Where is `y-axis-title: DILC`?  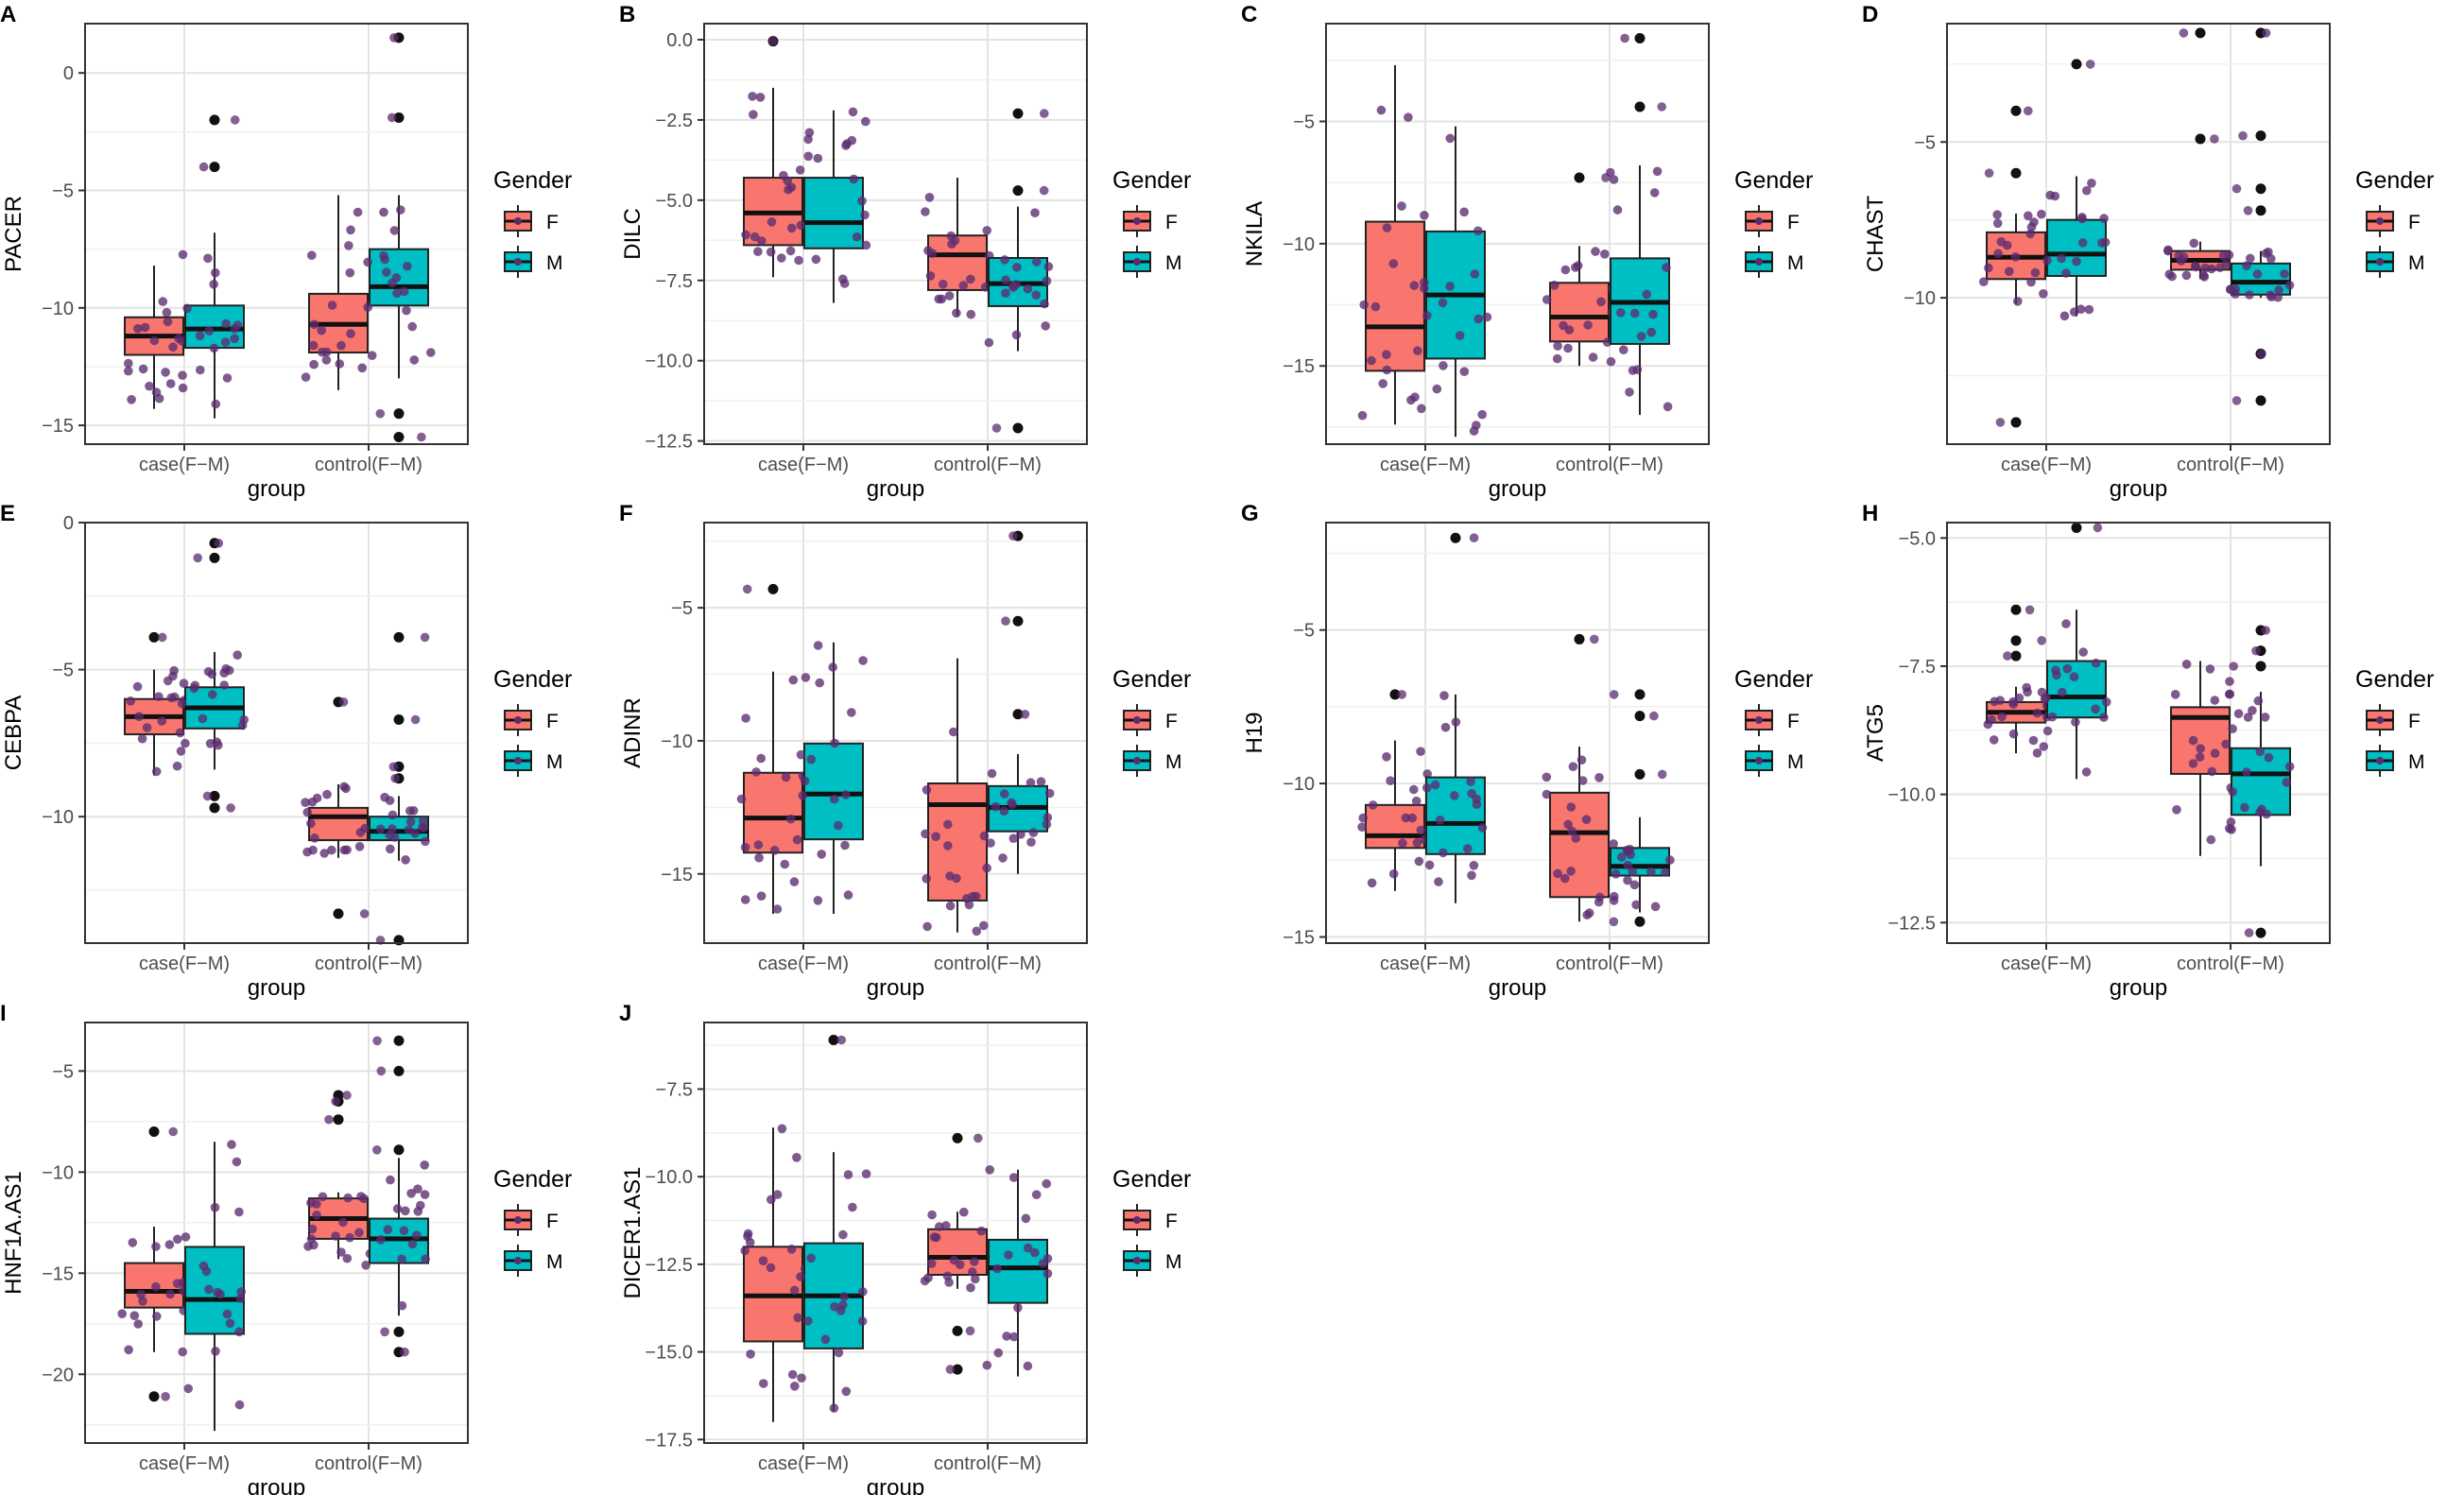 y-axis-title: DILC is located at coordinates (633, 234).